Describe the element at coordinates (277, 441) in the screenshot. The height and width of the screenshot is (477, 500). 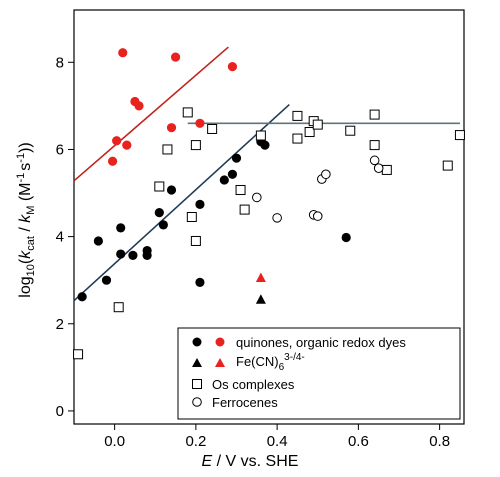
I see `x-tick-label: 0.4` at that location.